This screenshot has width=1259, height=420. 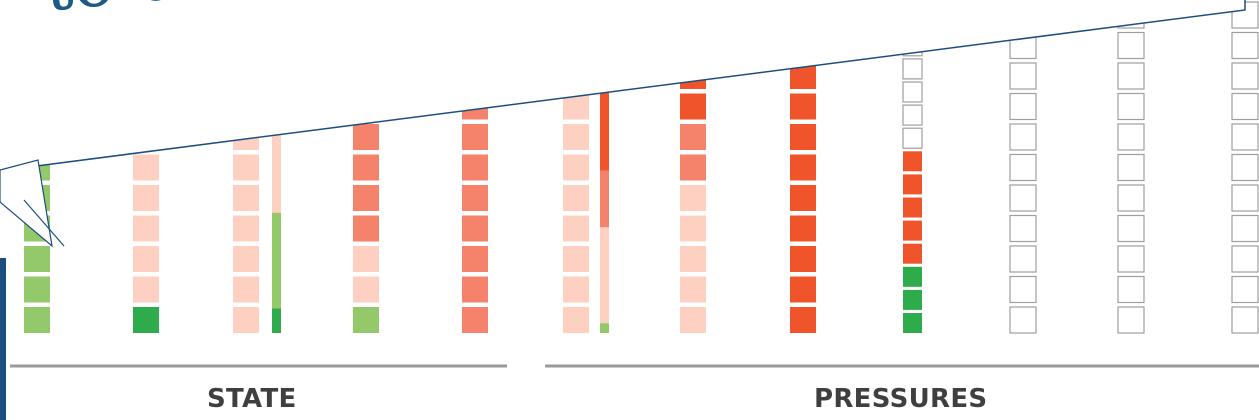 I want to click on left-accent-rule, so click(x=3, y=339).